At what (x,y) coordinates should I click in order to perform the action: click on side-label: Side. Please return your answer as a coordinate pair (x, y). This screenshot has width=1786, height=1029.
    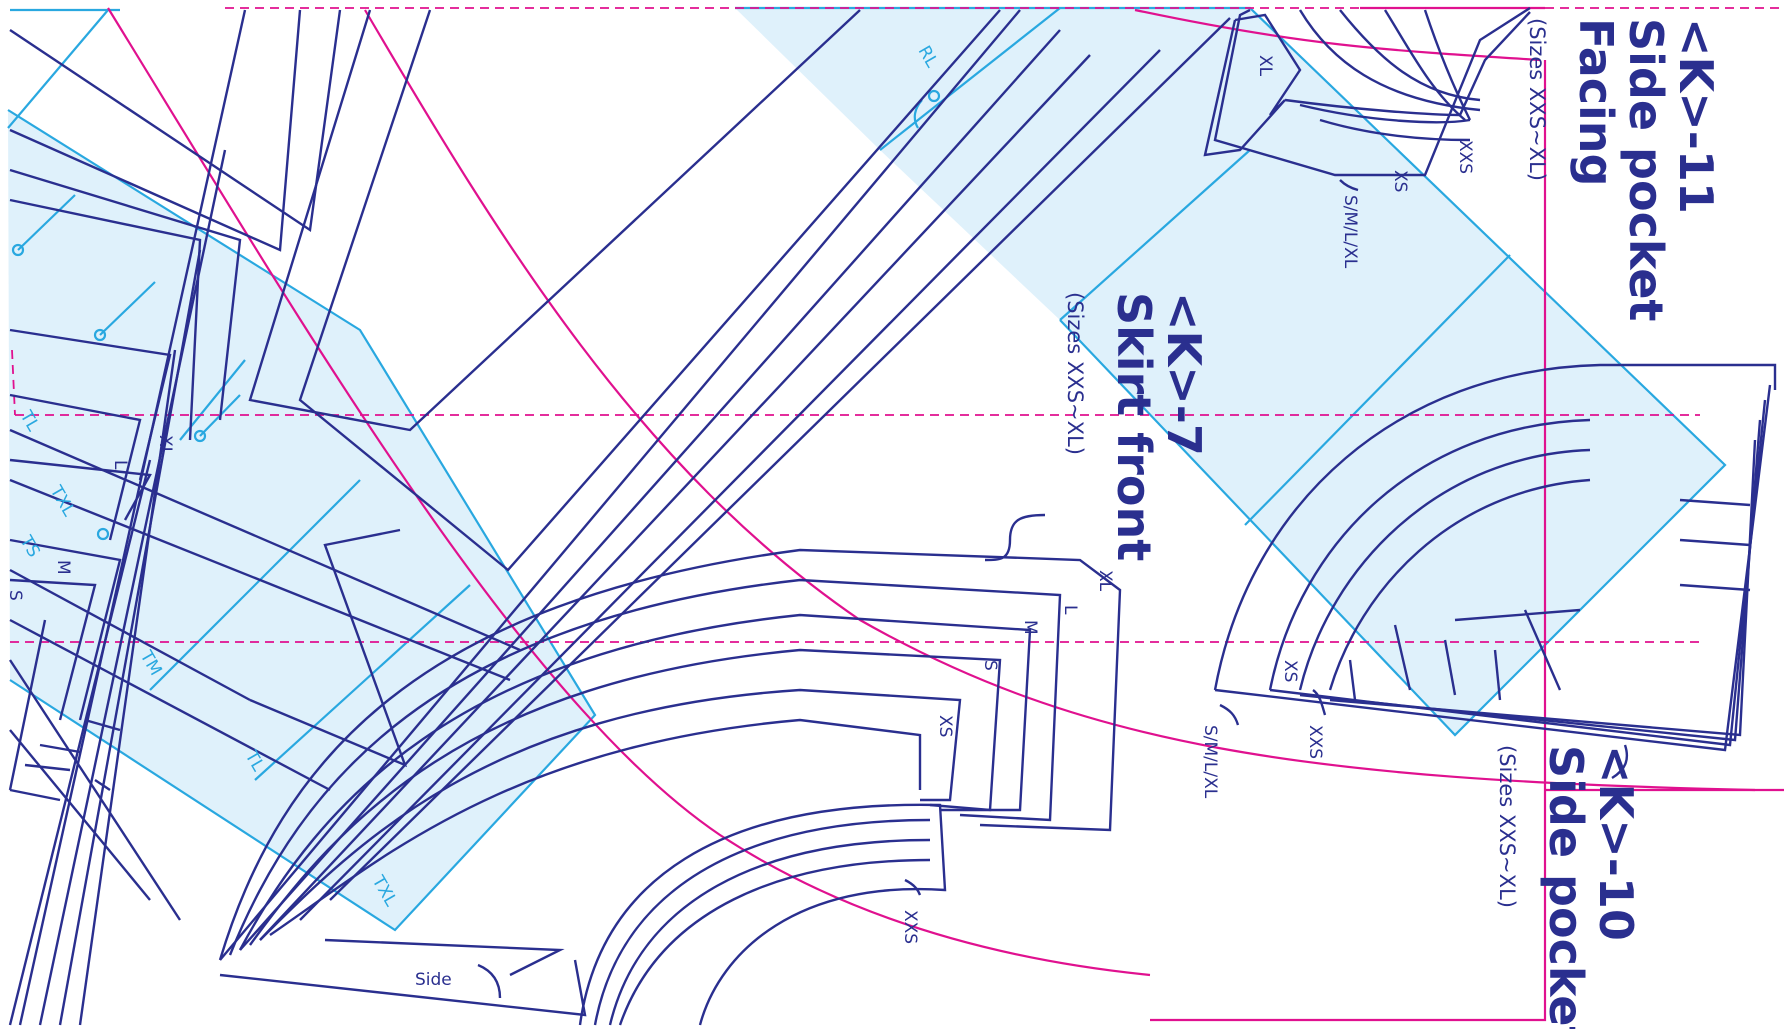
    Looking at the image, I should click on (433, 980).